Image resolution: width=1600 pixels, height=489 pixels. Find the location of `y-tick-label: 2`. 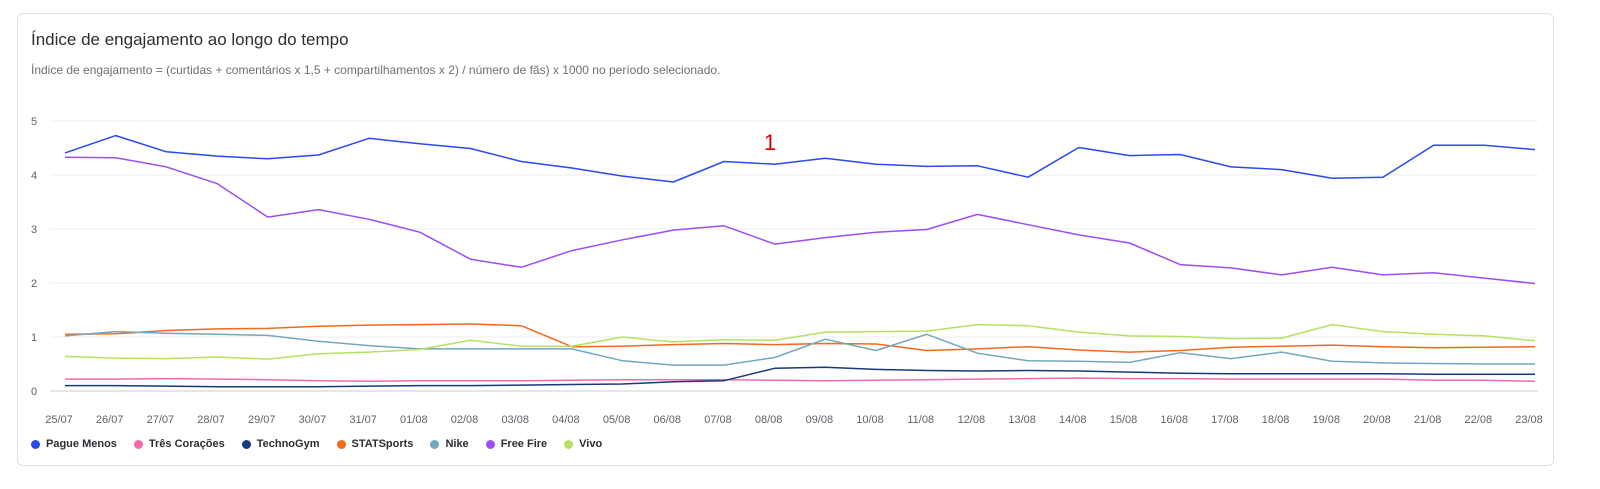

y-tick-label: 2 is located at coordinates (34, 284).